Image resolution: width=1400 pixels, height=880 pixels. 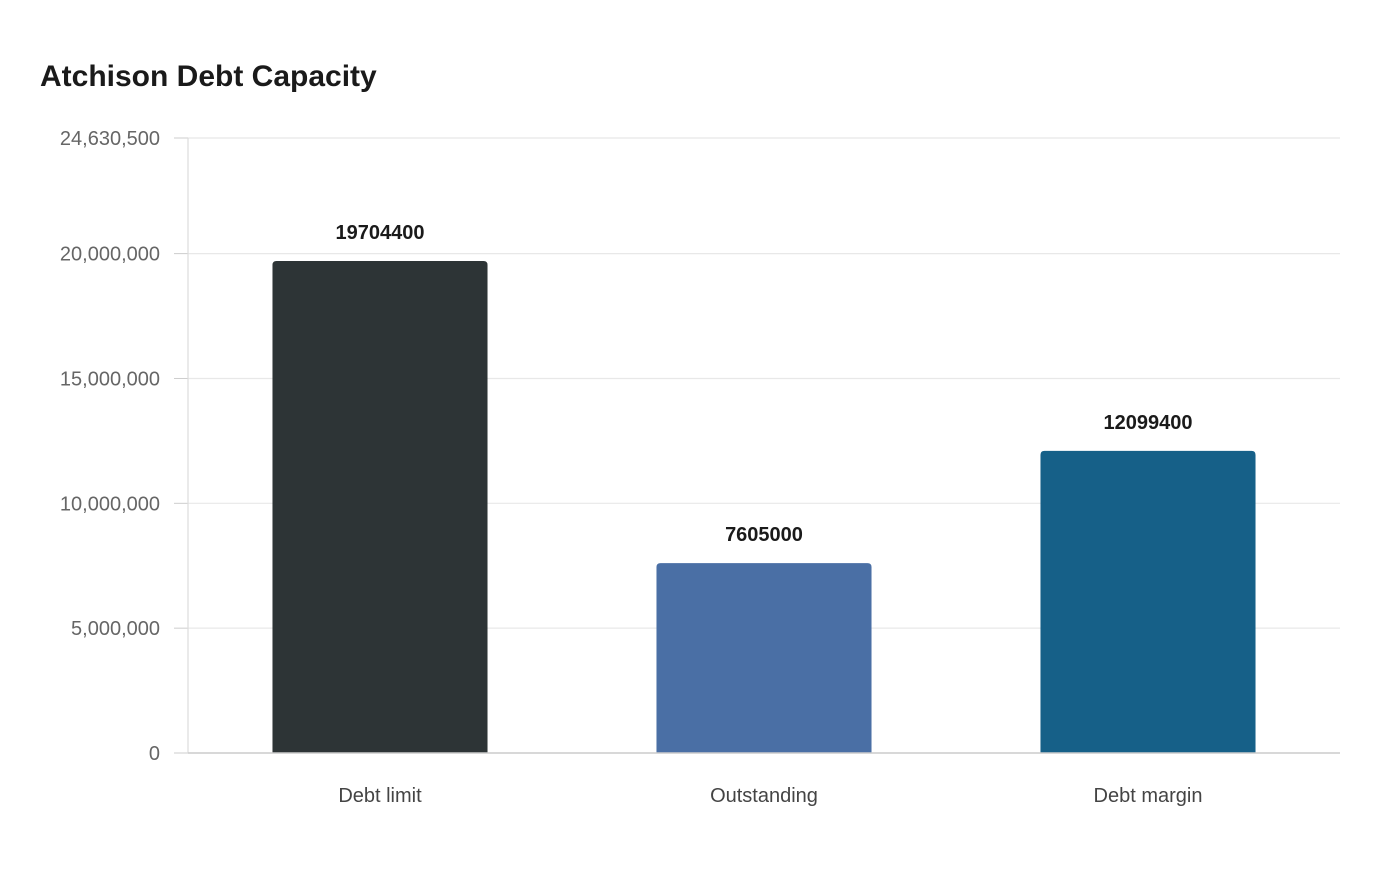 I want to click on data-label: 7605000, so click(x=764, y=535).